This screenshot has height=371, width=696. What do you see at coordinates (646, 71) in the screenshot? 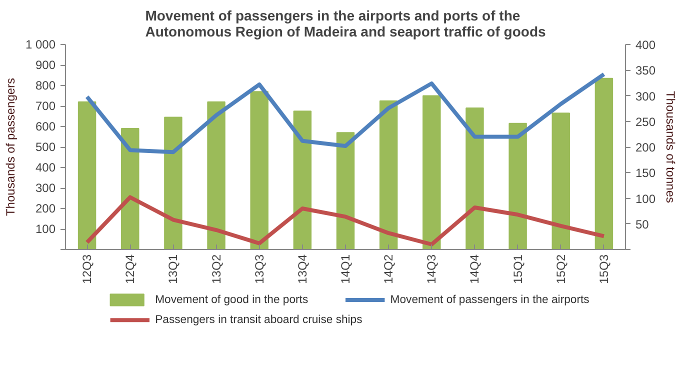
I see `y2-tick-label: 350` at bounding box center [646, 71].